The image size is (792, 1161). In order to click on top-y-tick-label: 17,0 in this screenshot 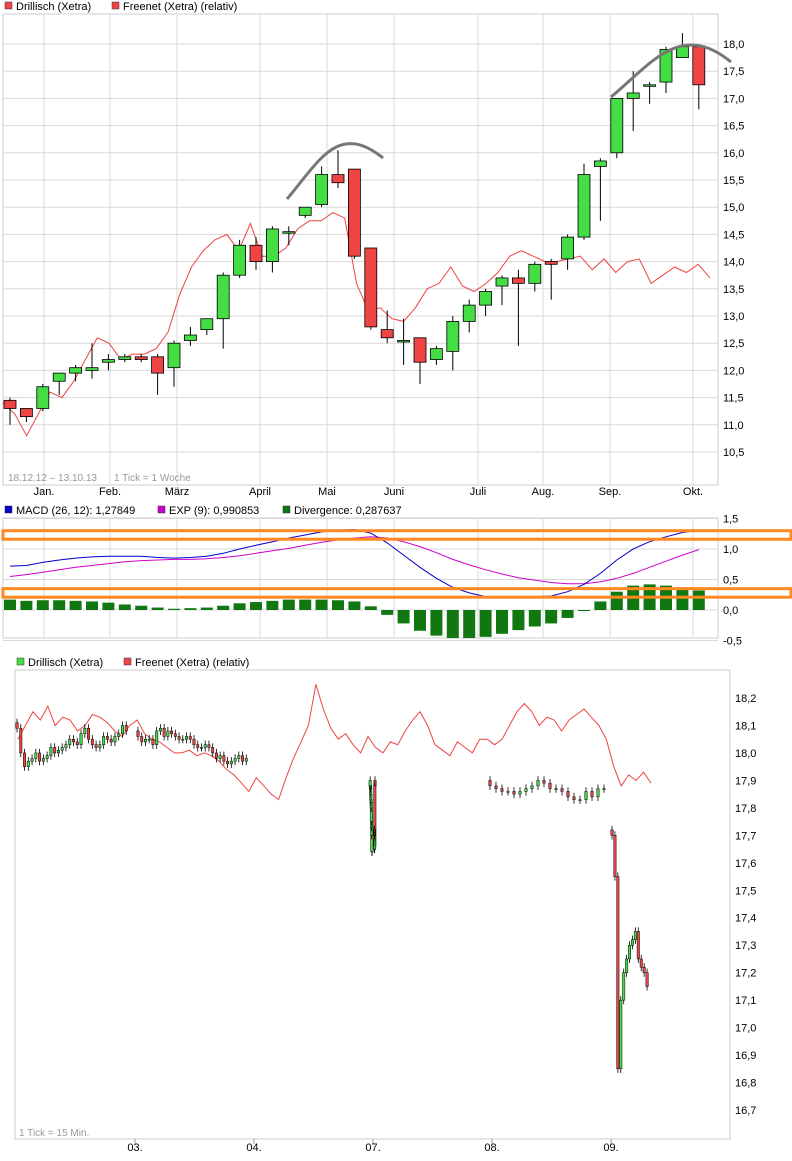, I will do `click(733, 99)`.